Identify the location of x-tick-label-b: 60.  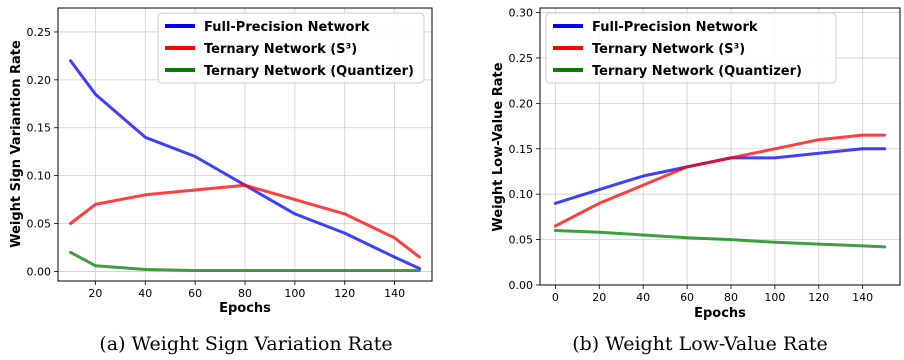
(687, 297).